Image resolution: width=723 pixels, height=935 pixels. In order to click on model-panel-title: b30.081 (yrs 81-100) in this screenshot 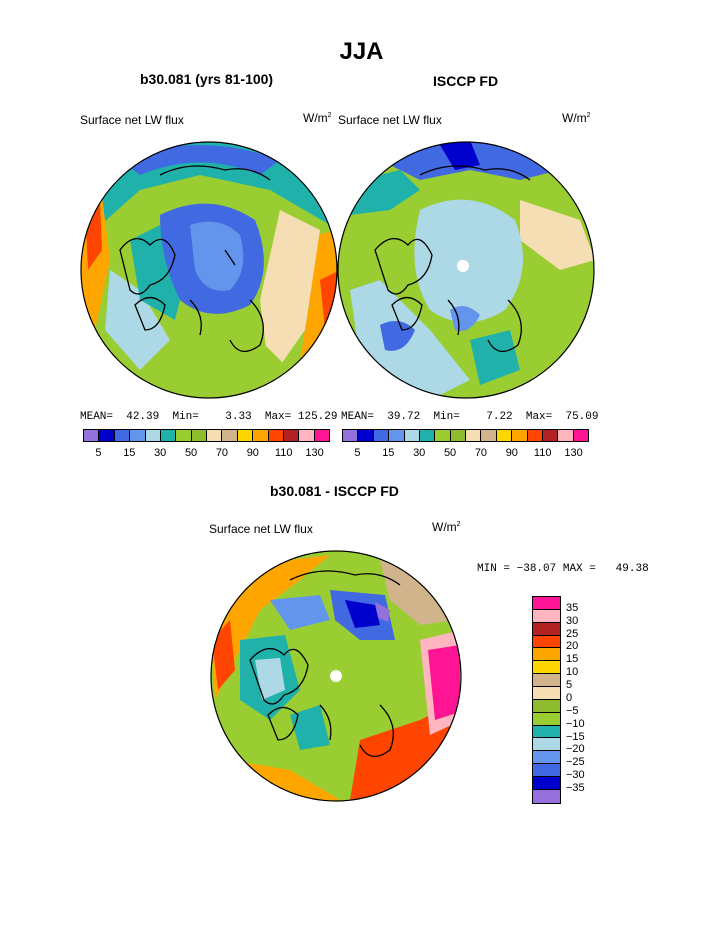, I will do `click(207, 79)`.